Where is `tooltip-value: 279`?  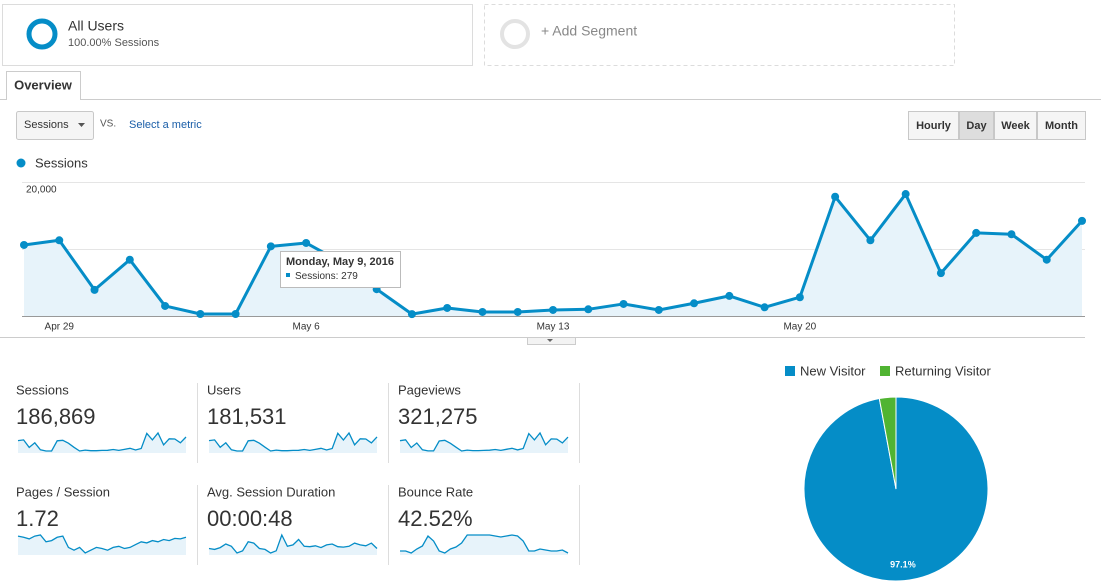 tooltip-value: 279 is located at coordinates (349, 276).